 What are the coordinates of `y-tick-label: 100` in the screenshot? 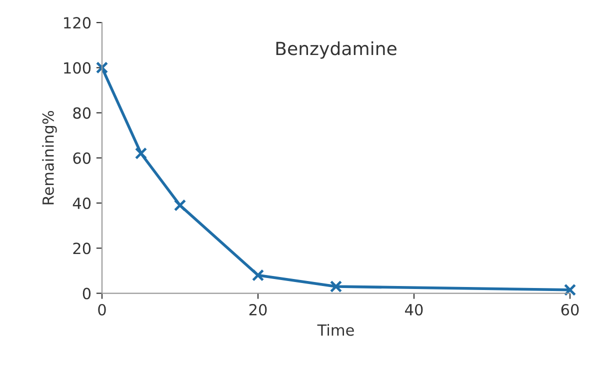 It's located at (77, 68).